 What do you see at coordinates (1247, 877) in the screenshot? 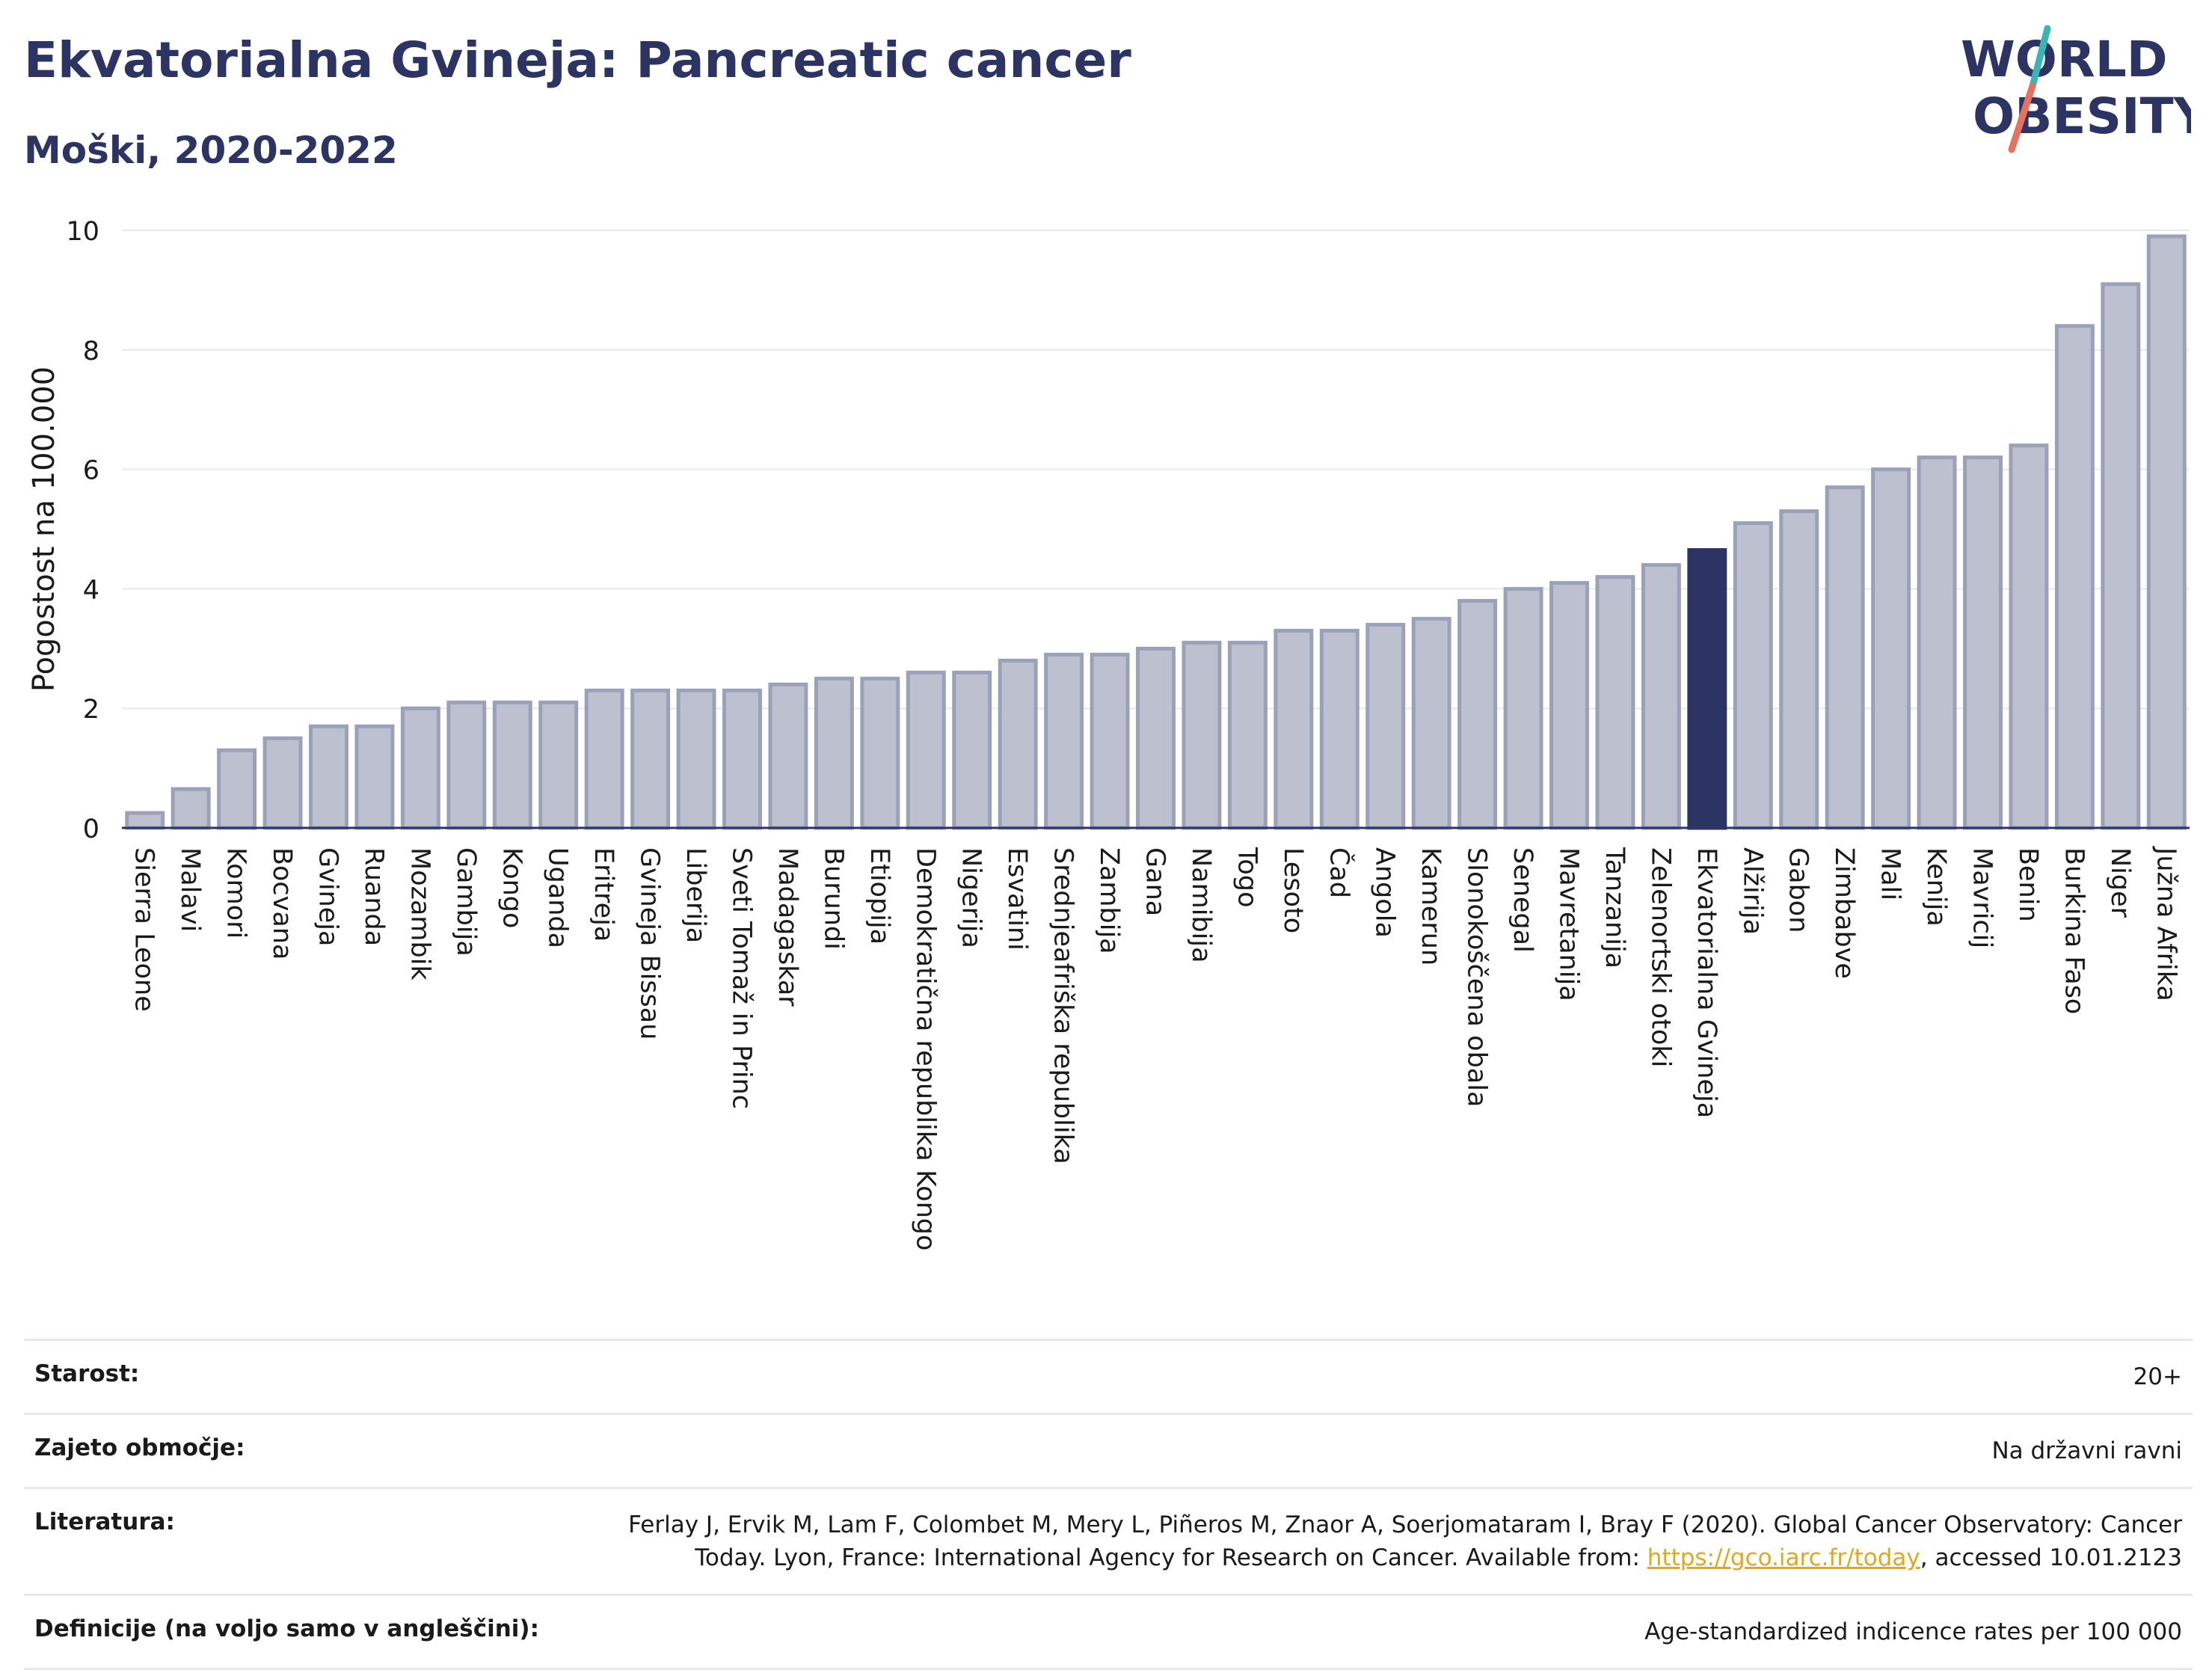
I see `x-tick-label: Togo` at bounding box center [1247, 877].